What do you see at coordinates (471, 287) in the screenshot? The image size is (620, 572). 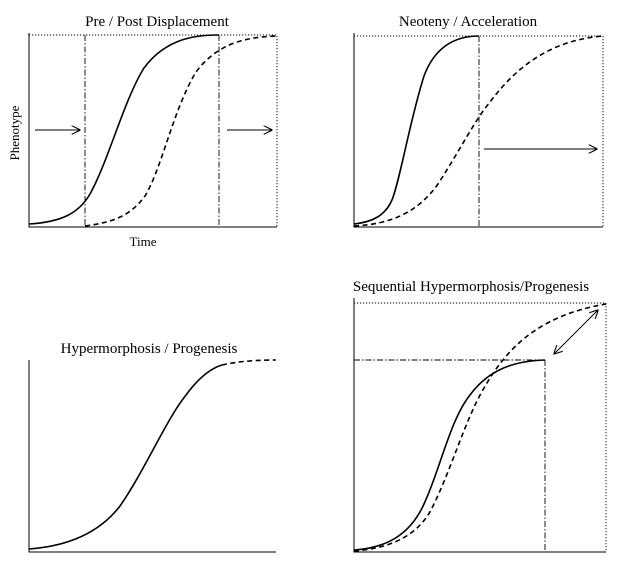 I see `panel-title: Sequential Hypermorphosis/Progenesis` at bounding box center [471, 287].